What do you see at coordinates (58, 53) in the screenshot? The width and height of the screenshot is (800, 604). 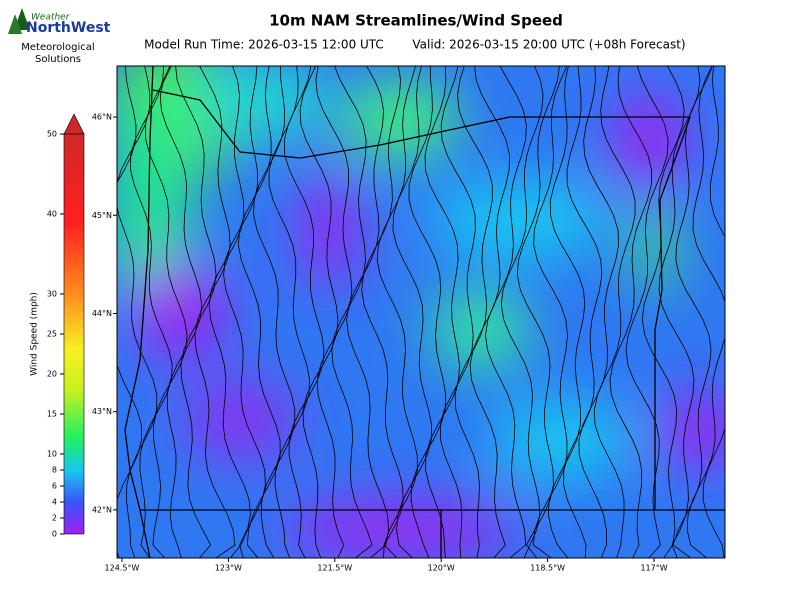 I see `logo-org: Meteorological Solutions` at bounding box center [58, 53].